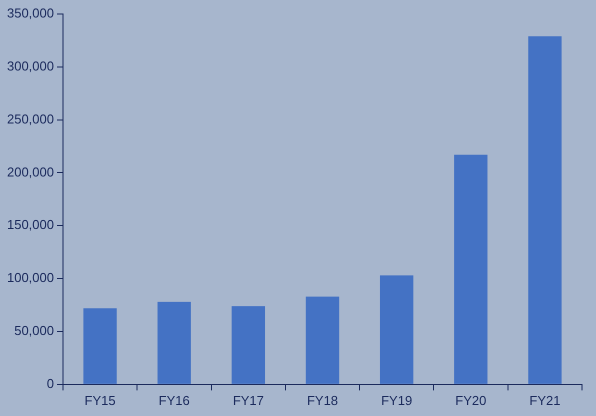  Describe the element at coordinates (50, 383) in the screenshot. I see `y-tick-label: 0` at that location.